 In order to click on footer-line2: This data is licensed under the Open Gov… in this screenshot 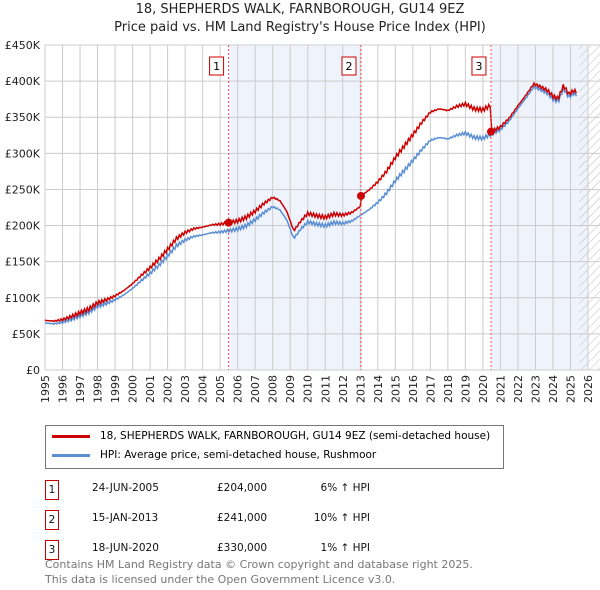, I will do `click(220, 579)`.